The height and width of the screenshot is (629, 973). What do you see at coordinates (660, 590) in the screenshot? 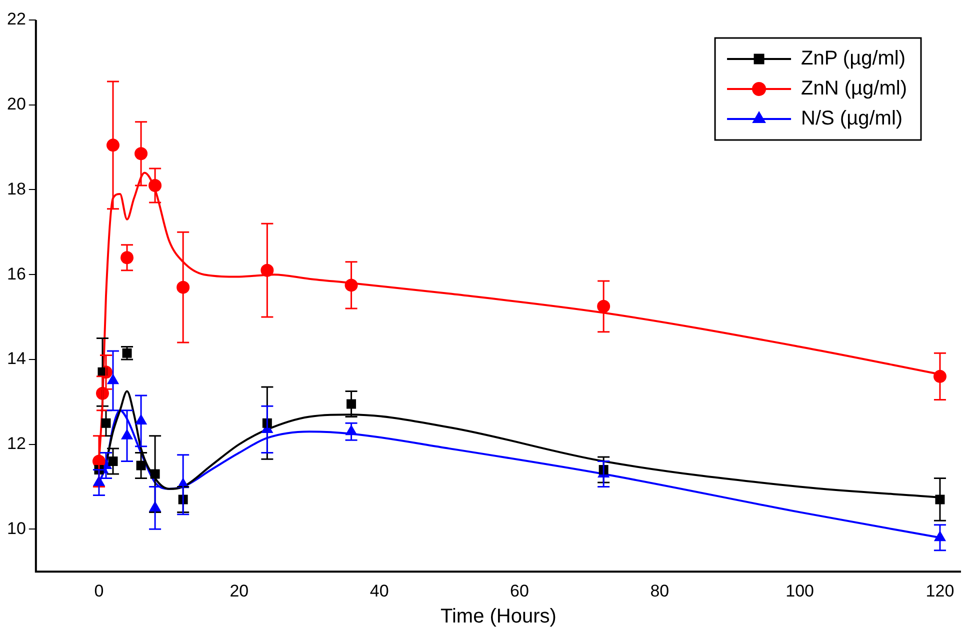
I see `x-tick-label: 80` at bounding box center [660, 590].